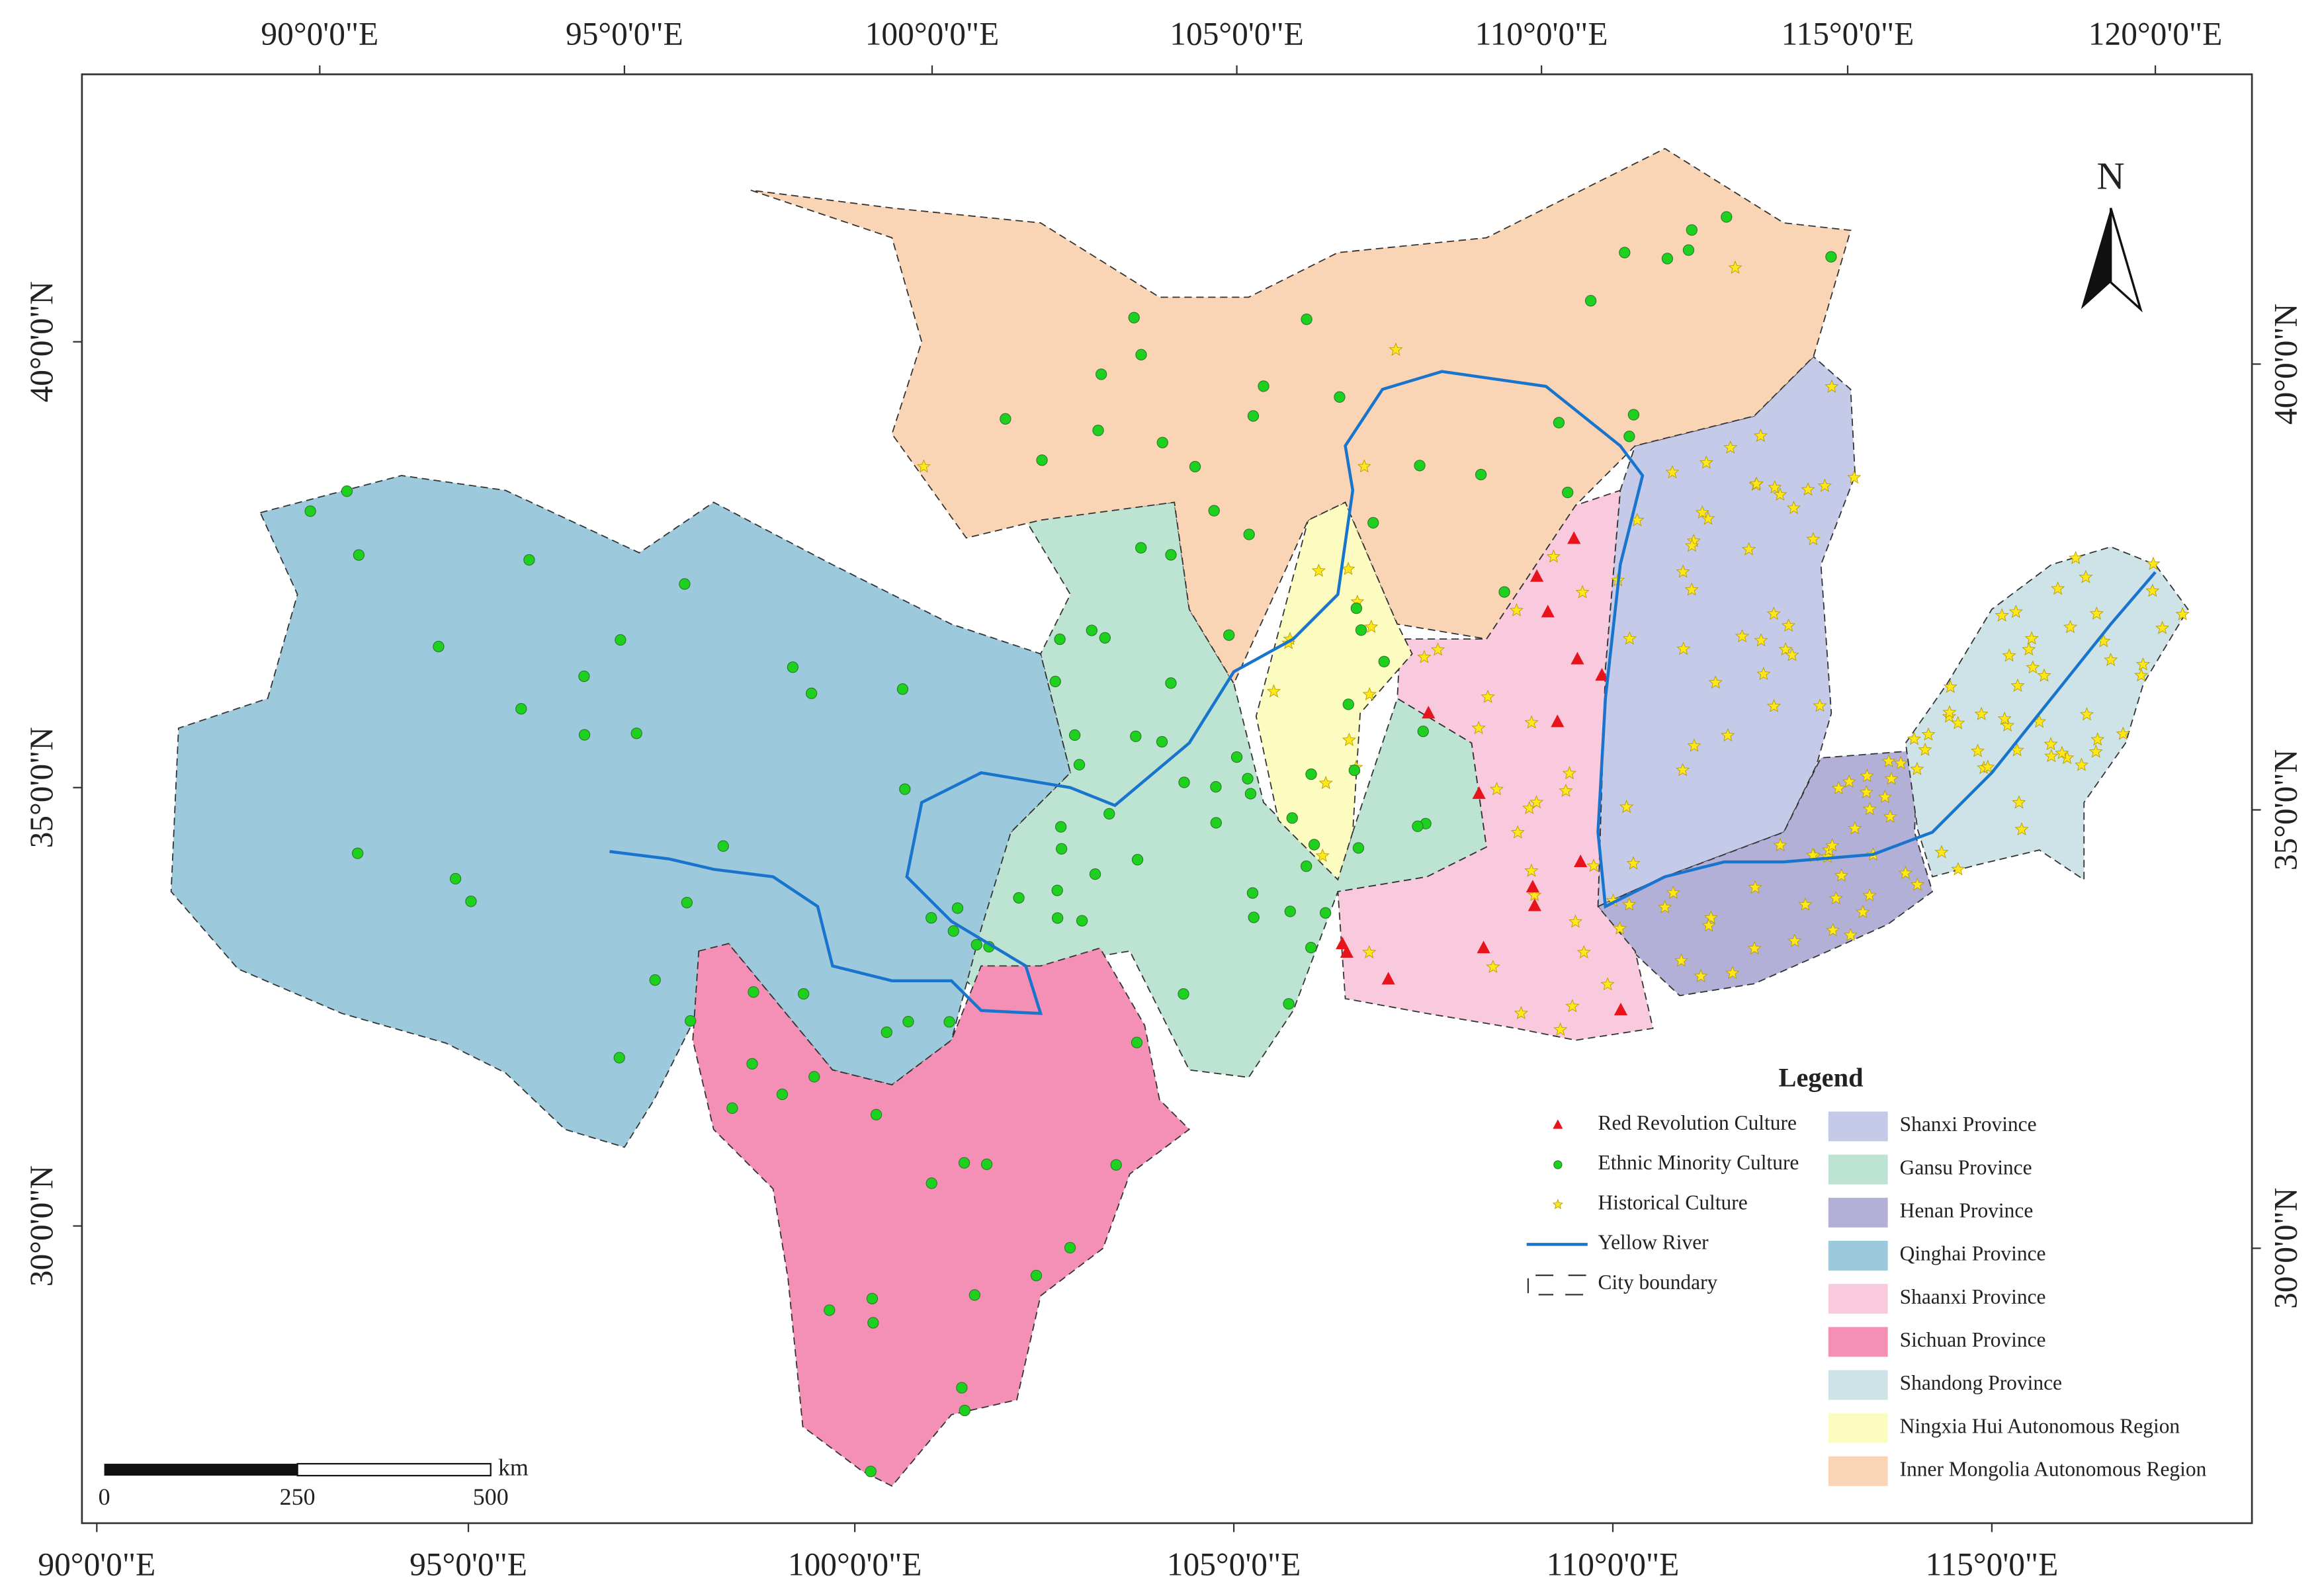 This screenshot has height=1596, width=2322. Describe the element at coordinates (2111, 176) in the screenshot. I see `north-label: N` at that location.